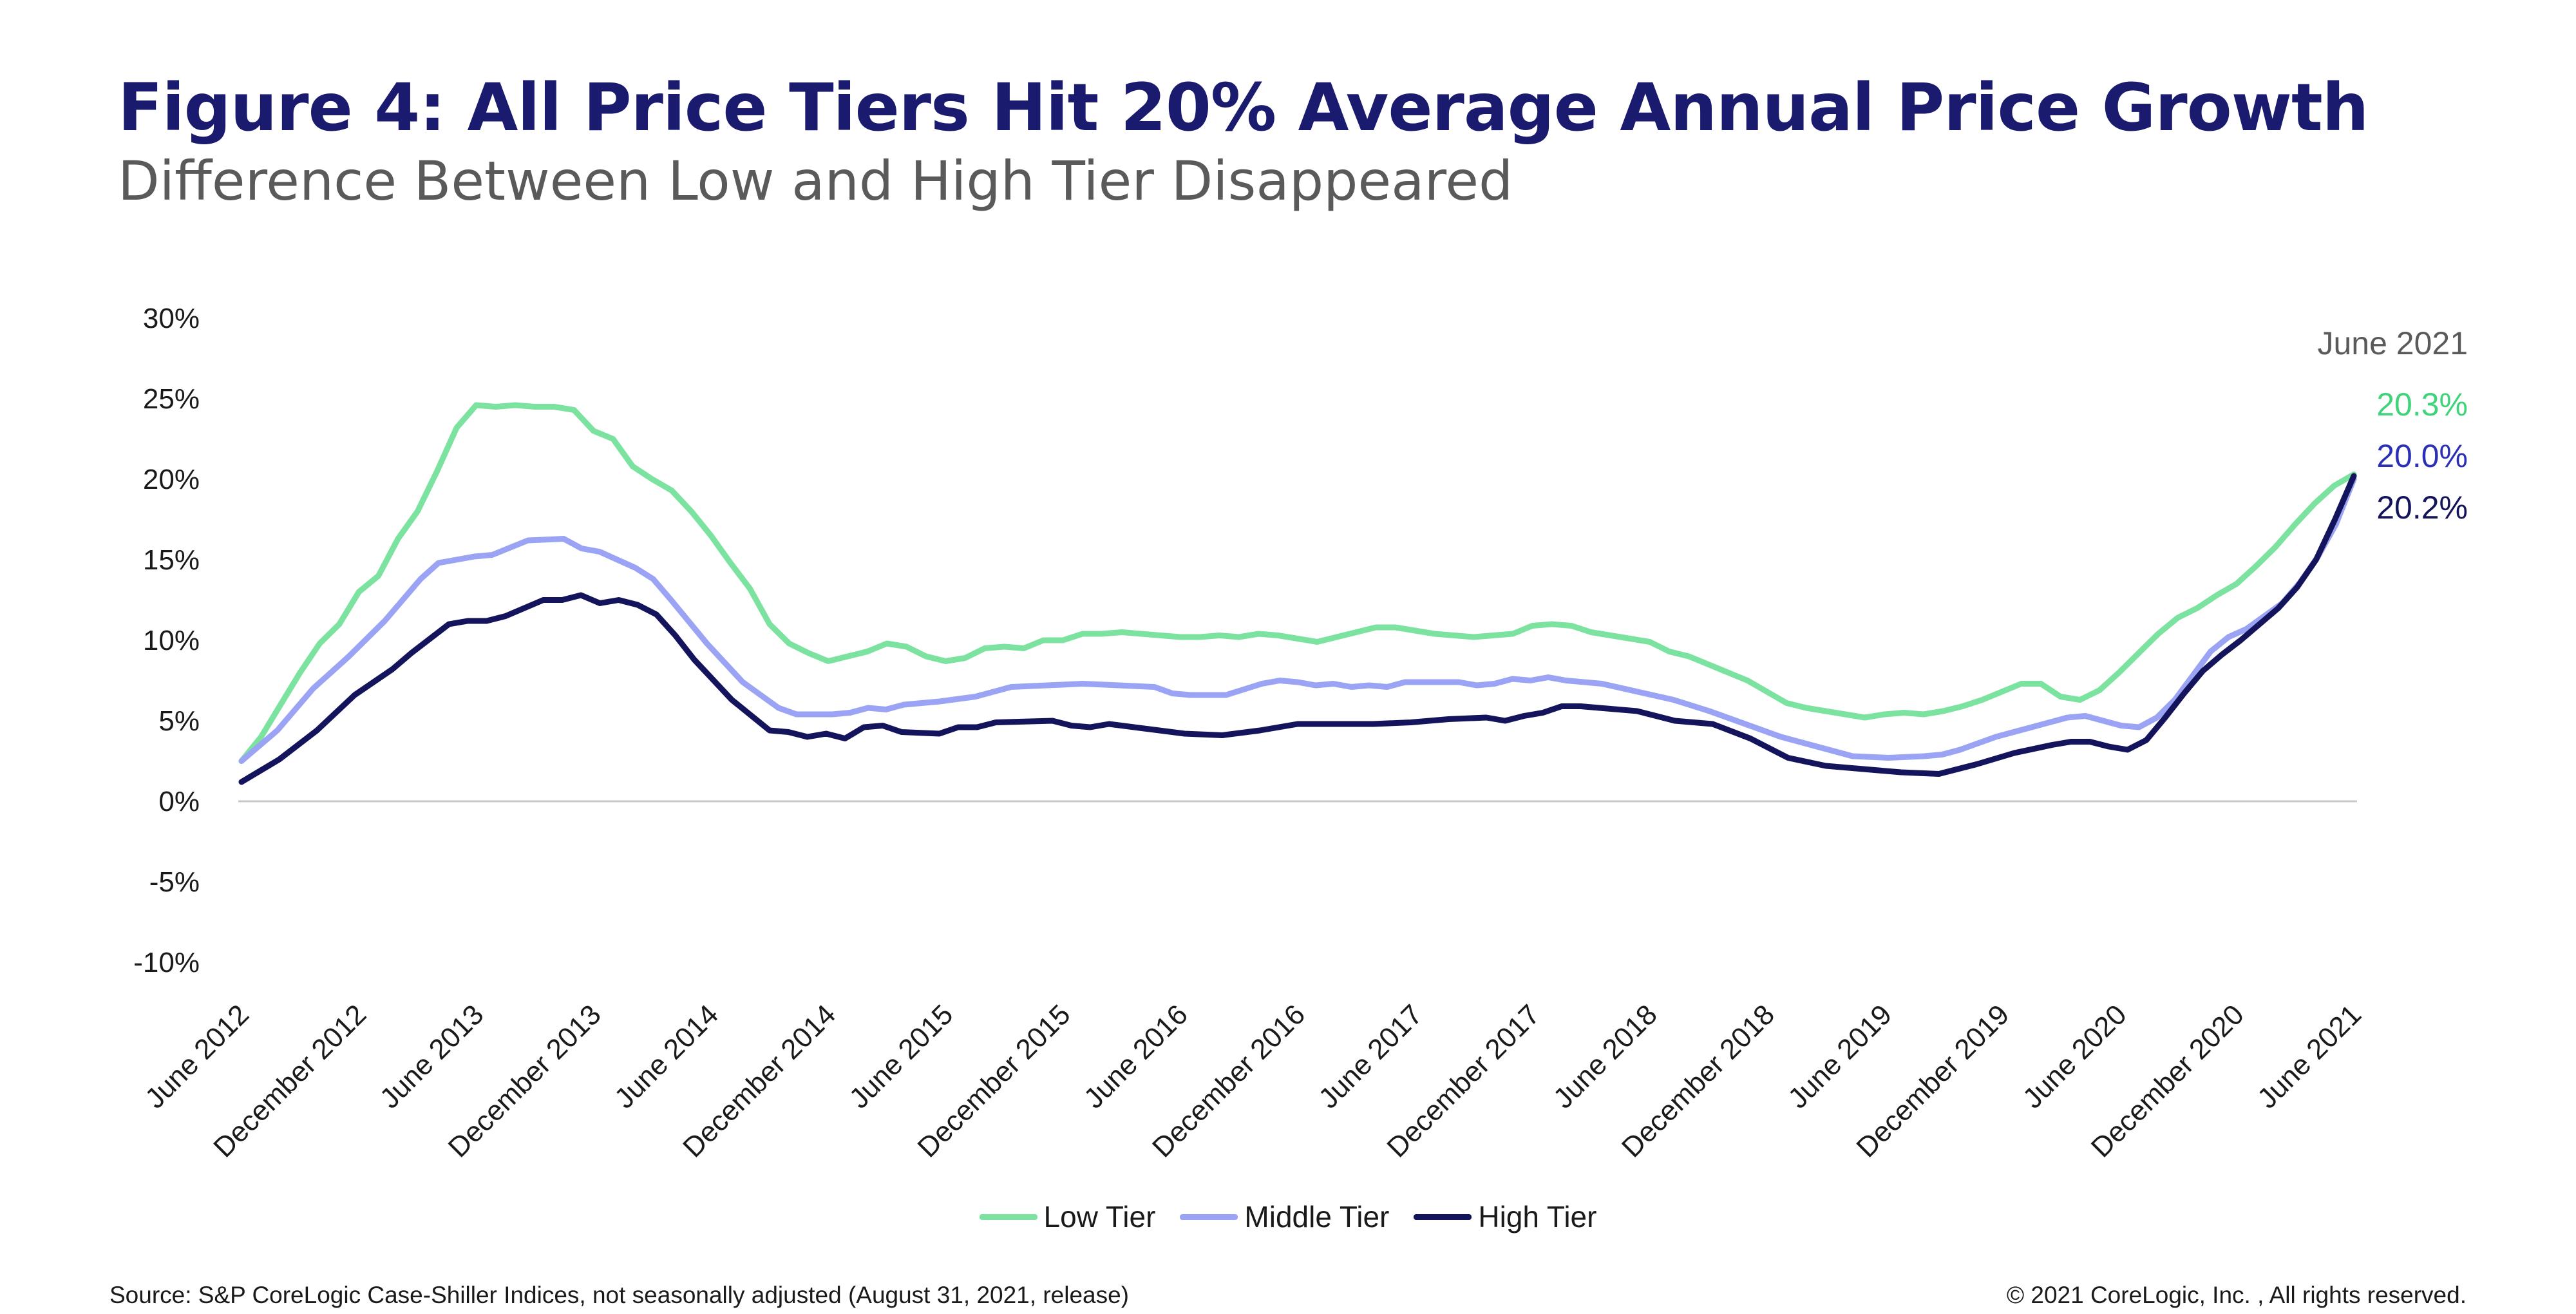 This screenshot has width=2576, height=1314. Describe the element at coordinates (2392, 343) in the screenshot. I see `end-annotation-date: June 2021` at that location.